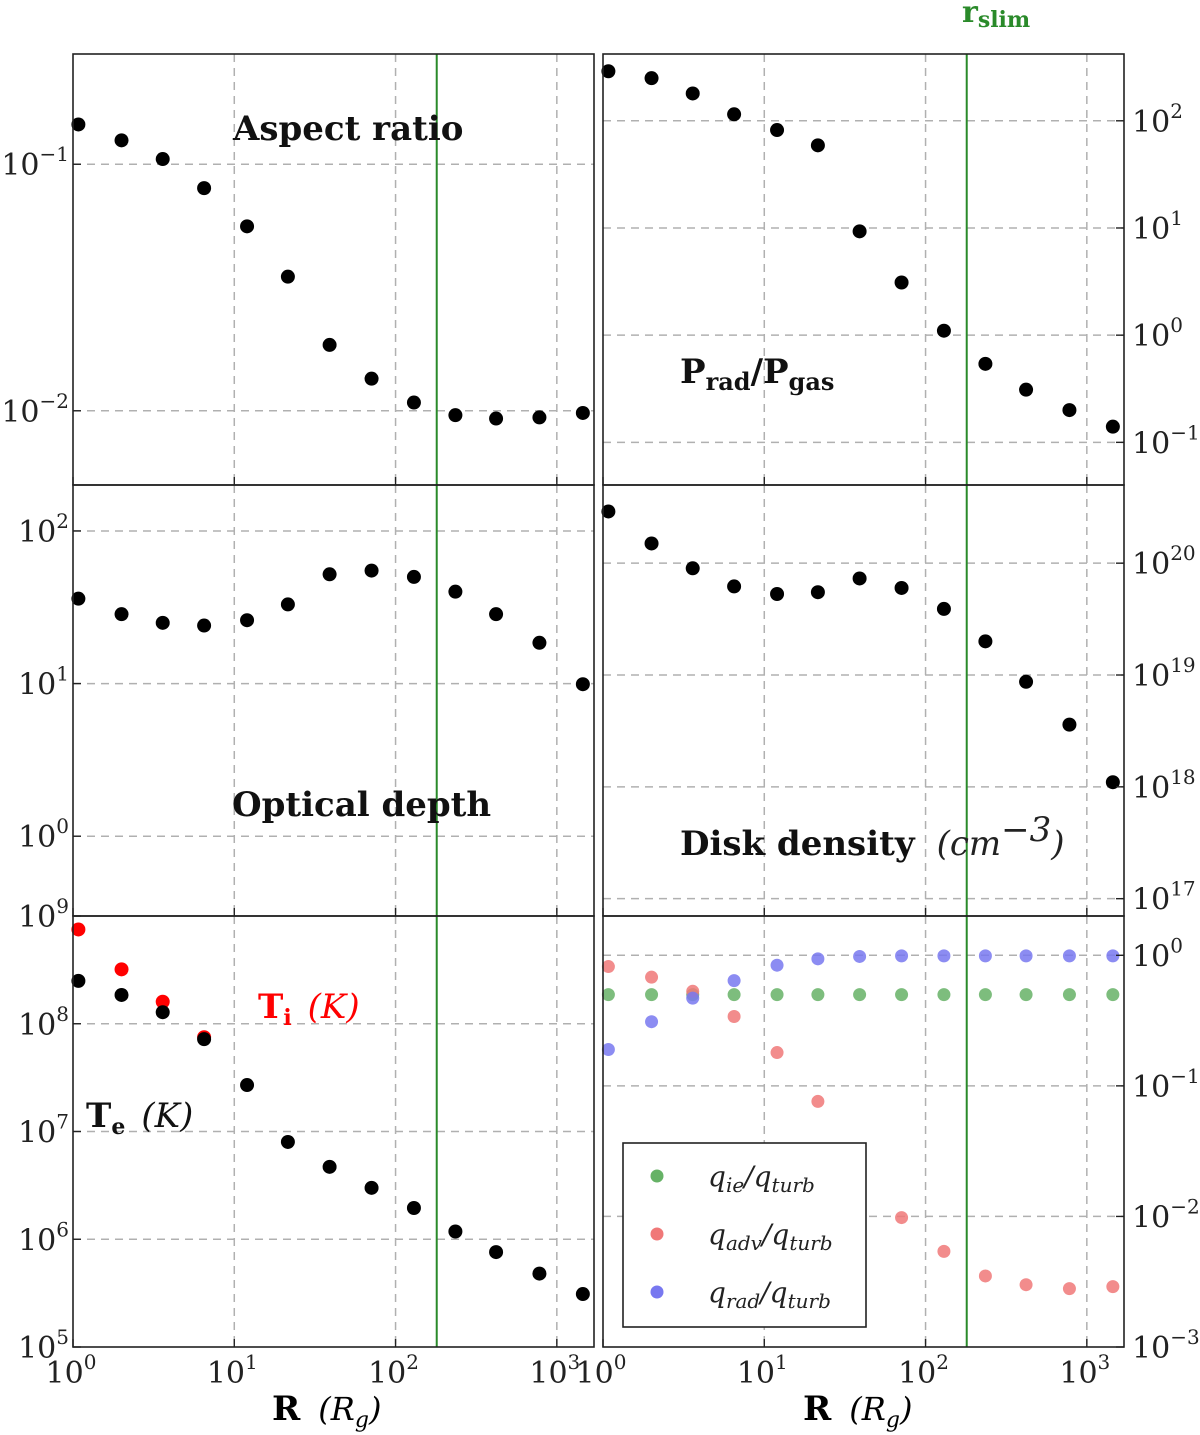  I want to click on pressure-ratio-title: Prad/Pgas, so click(757, 374).